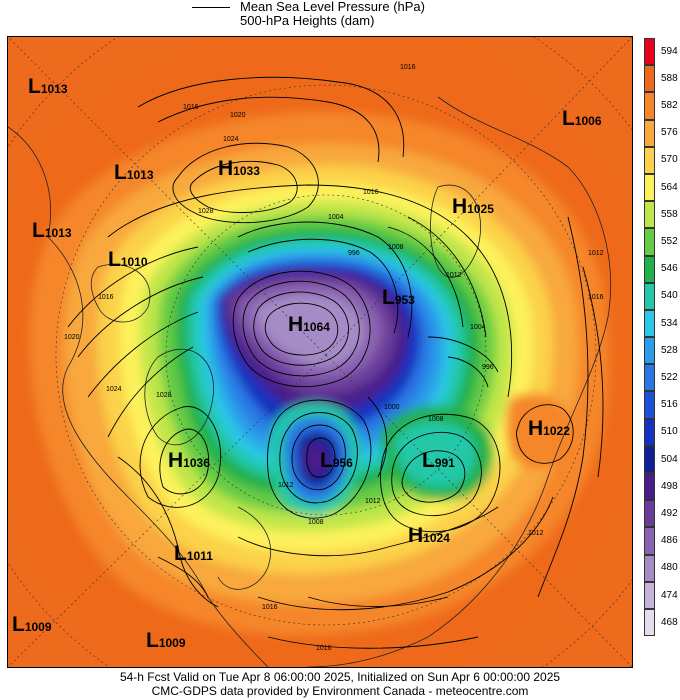 This screenshot has width=680, height=700. What do you see at coordinates (32, 624) in the screenshot?
I see `pressure-center: L1009` at bounding box center [32, 624].